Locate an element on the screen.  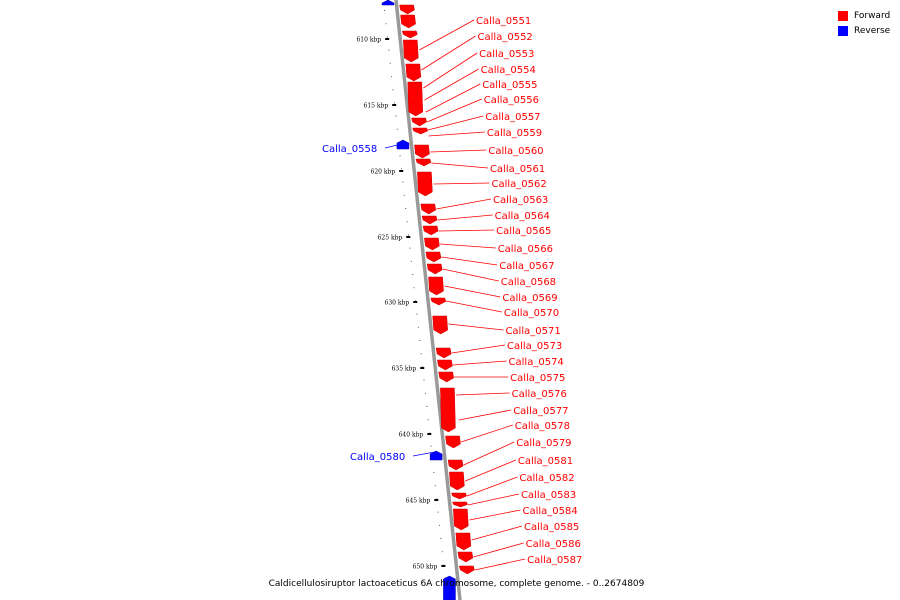
scale-tick-label: 640 kbp is located at coordinates (411, 435).